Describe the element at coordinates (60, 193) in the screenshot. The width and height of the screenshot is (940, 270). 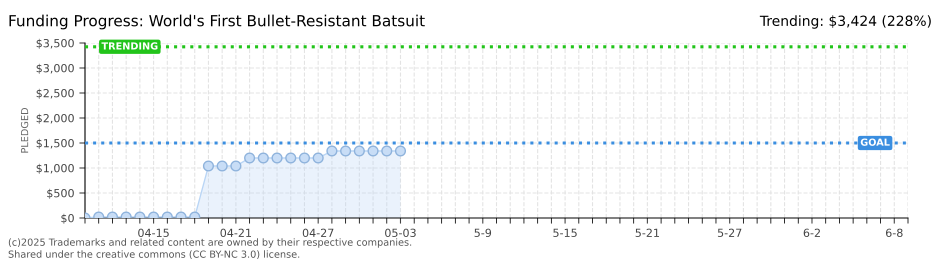
I see `y-tick-label: $500` at that location.